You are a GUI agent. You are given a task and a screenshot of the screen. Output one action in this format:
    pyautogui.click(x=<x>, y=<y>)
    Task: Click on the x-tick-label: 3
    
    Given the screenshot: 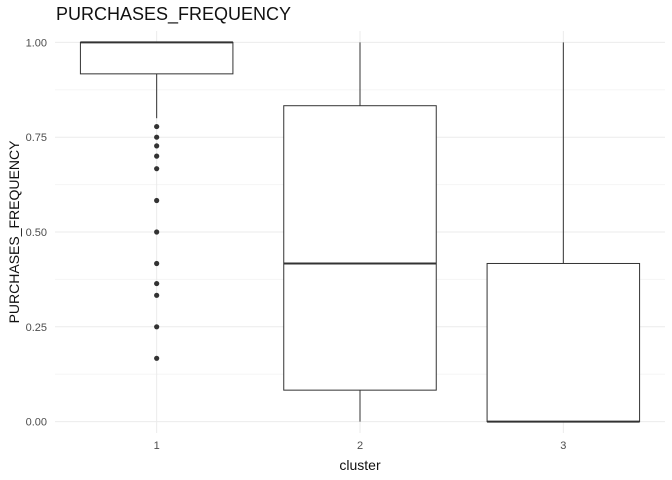 What is the action you would take?
    pyautogui.click(x=563, y=446)
    